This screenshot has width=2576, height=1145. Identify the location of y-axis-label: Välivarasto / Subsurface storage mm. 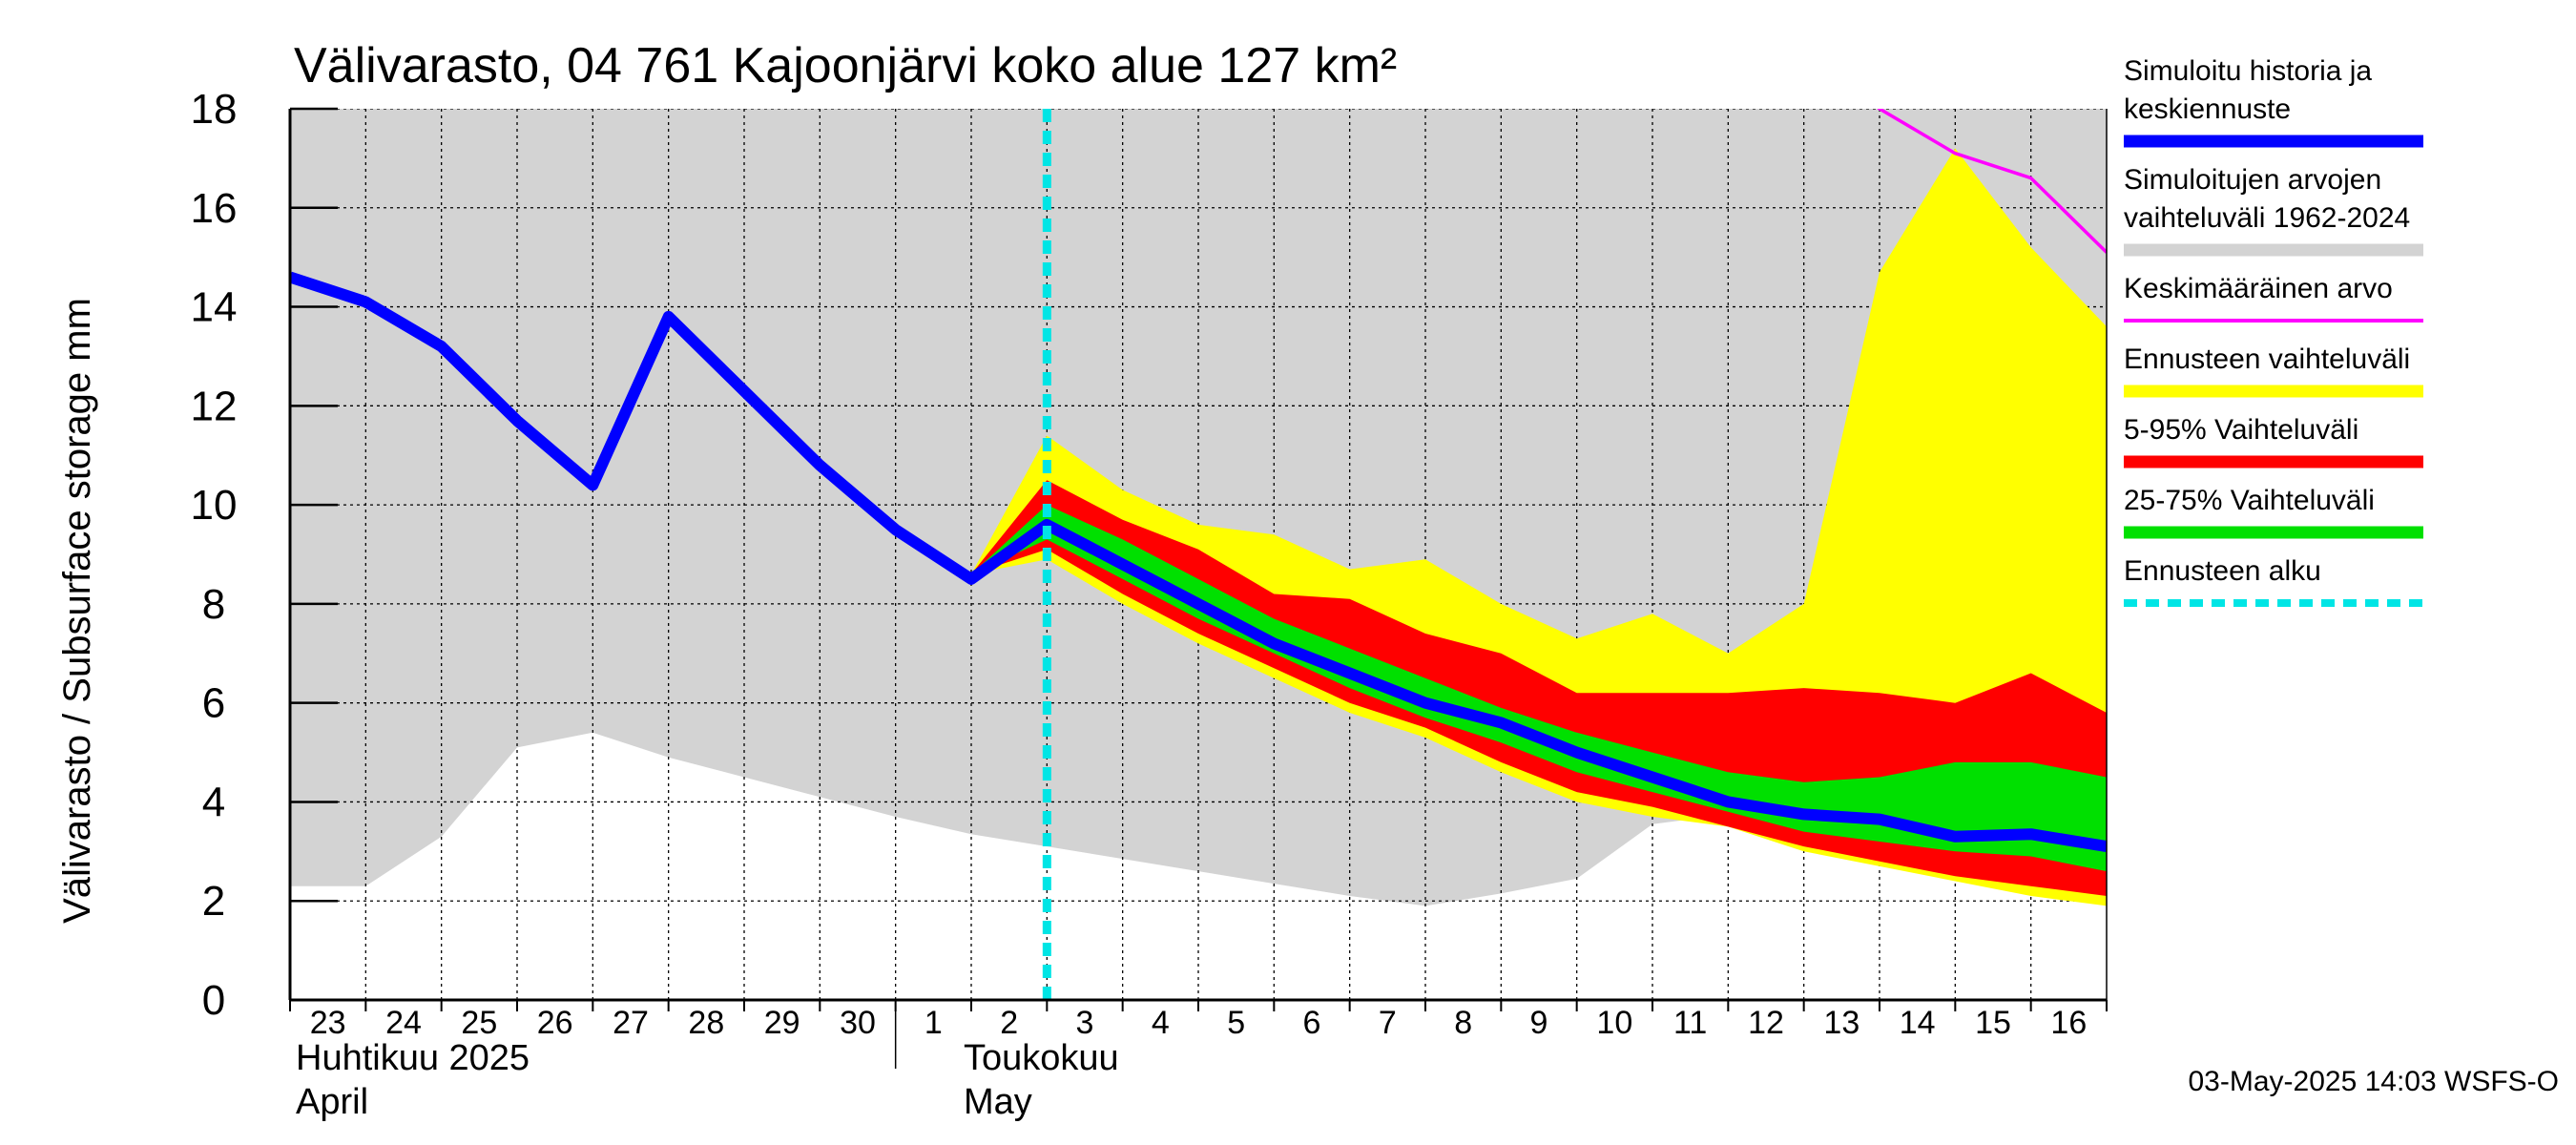
(77, 611).